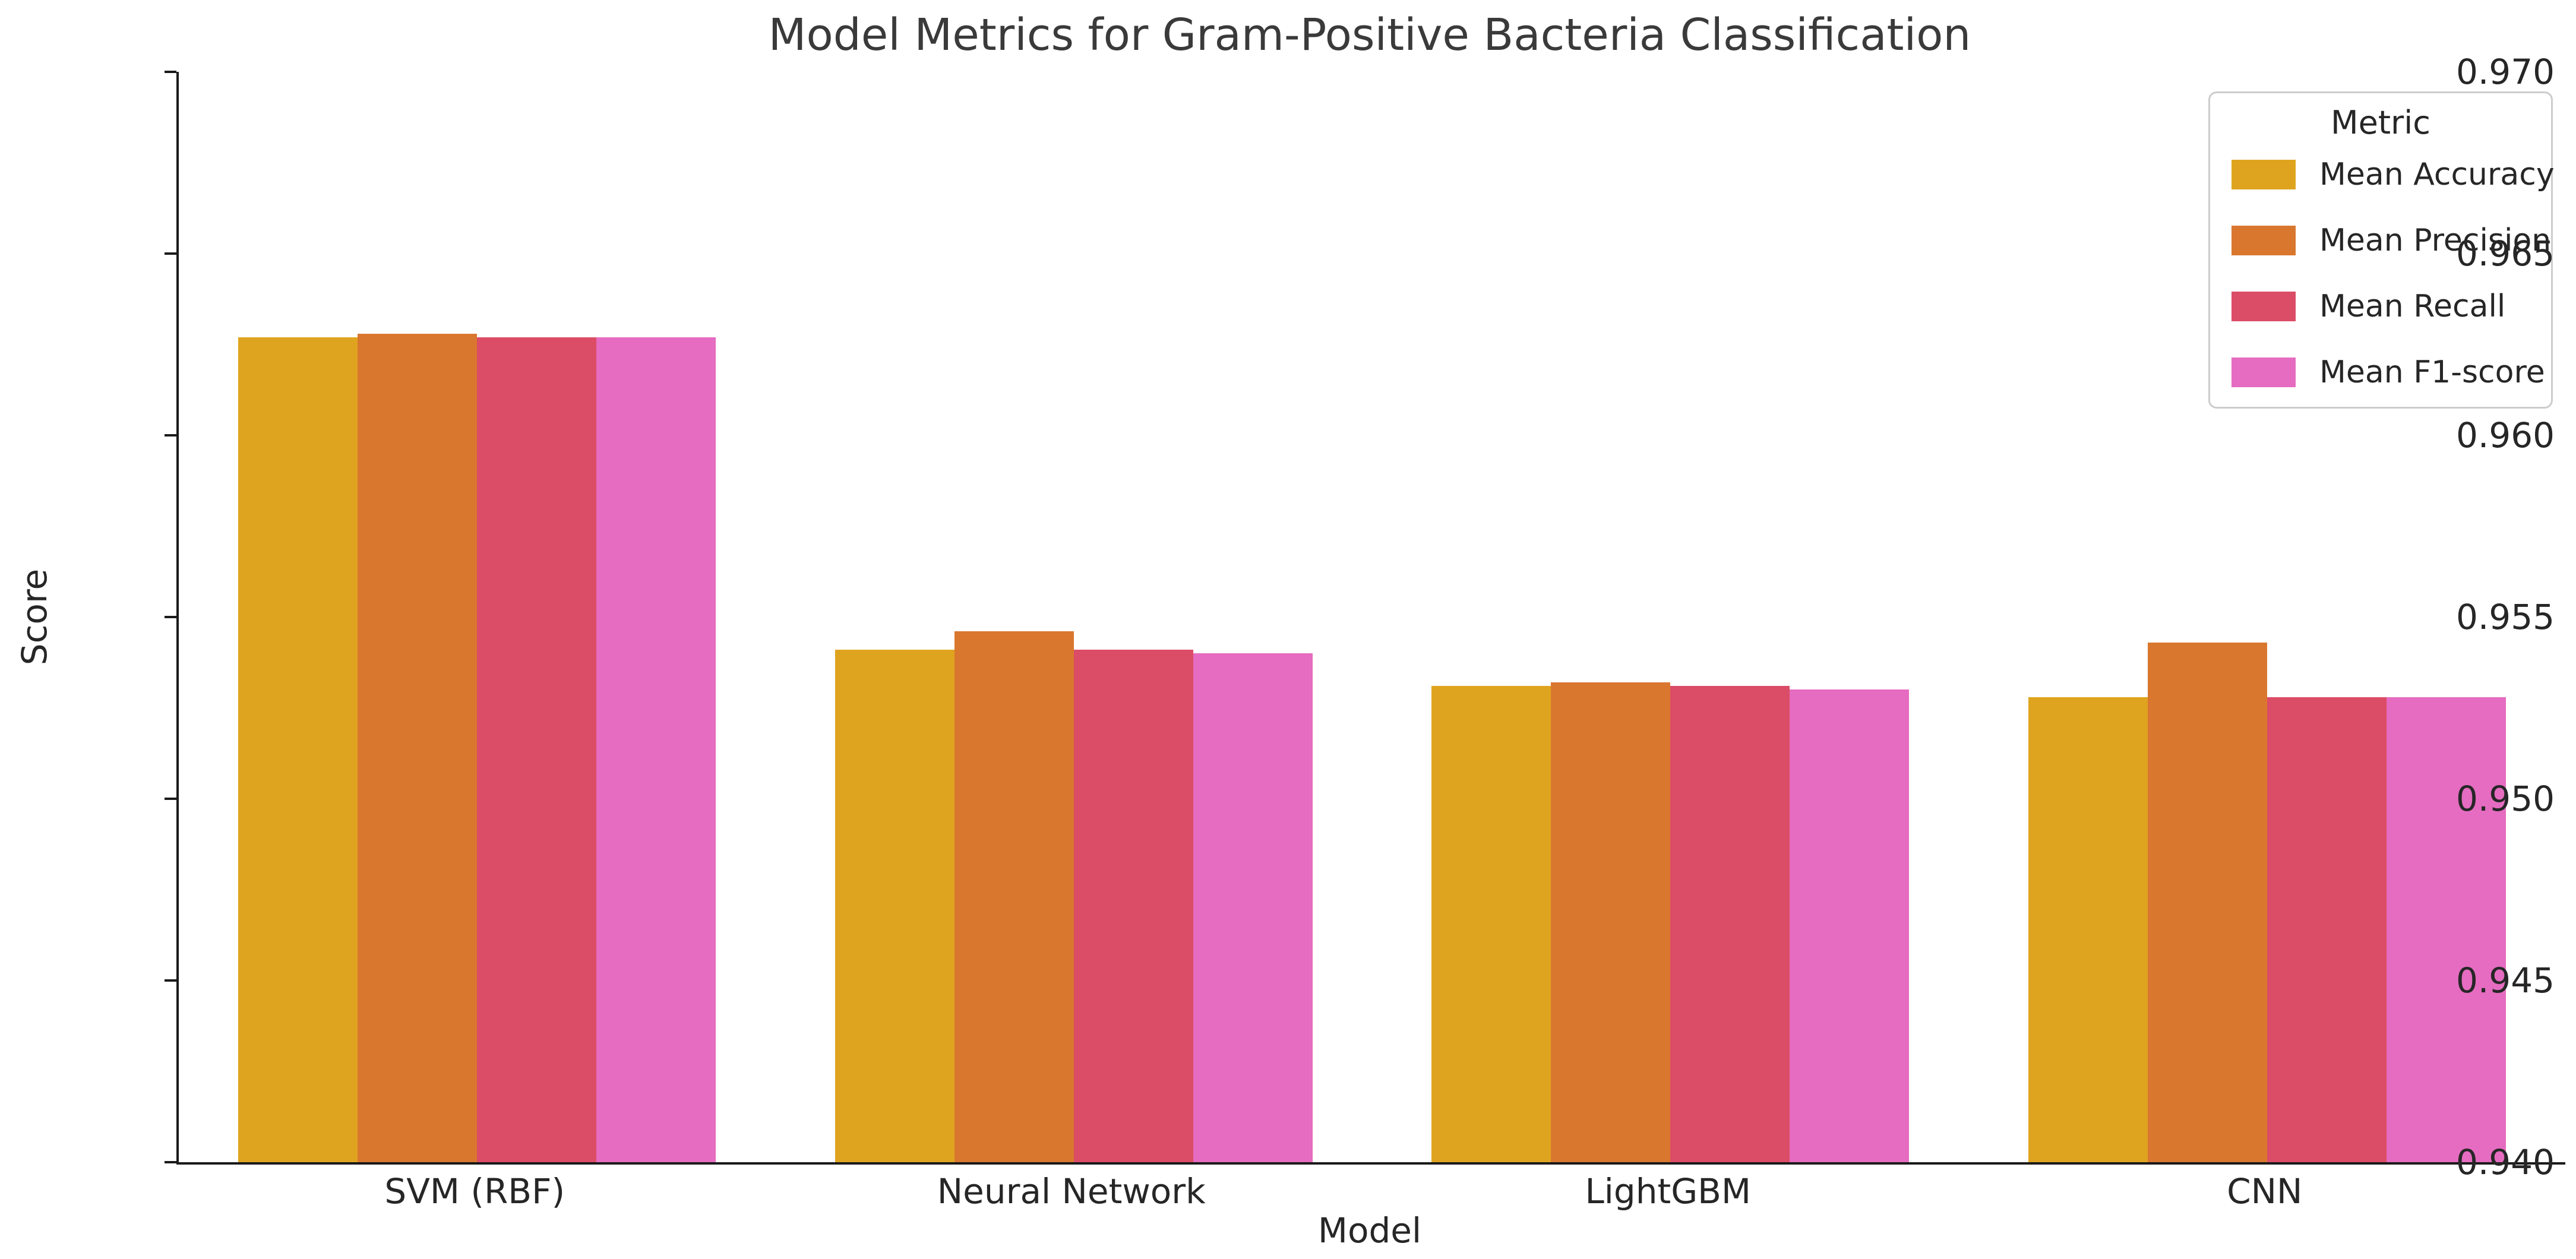 Image resolution: width=2576 pixels, height=1259 pixels. I want to click on bar-neural-network-mean-f1-score, so click(1253, 907).